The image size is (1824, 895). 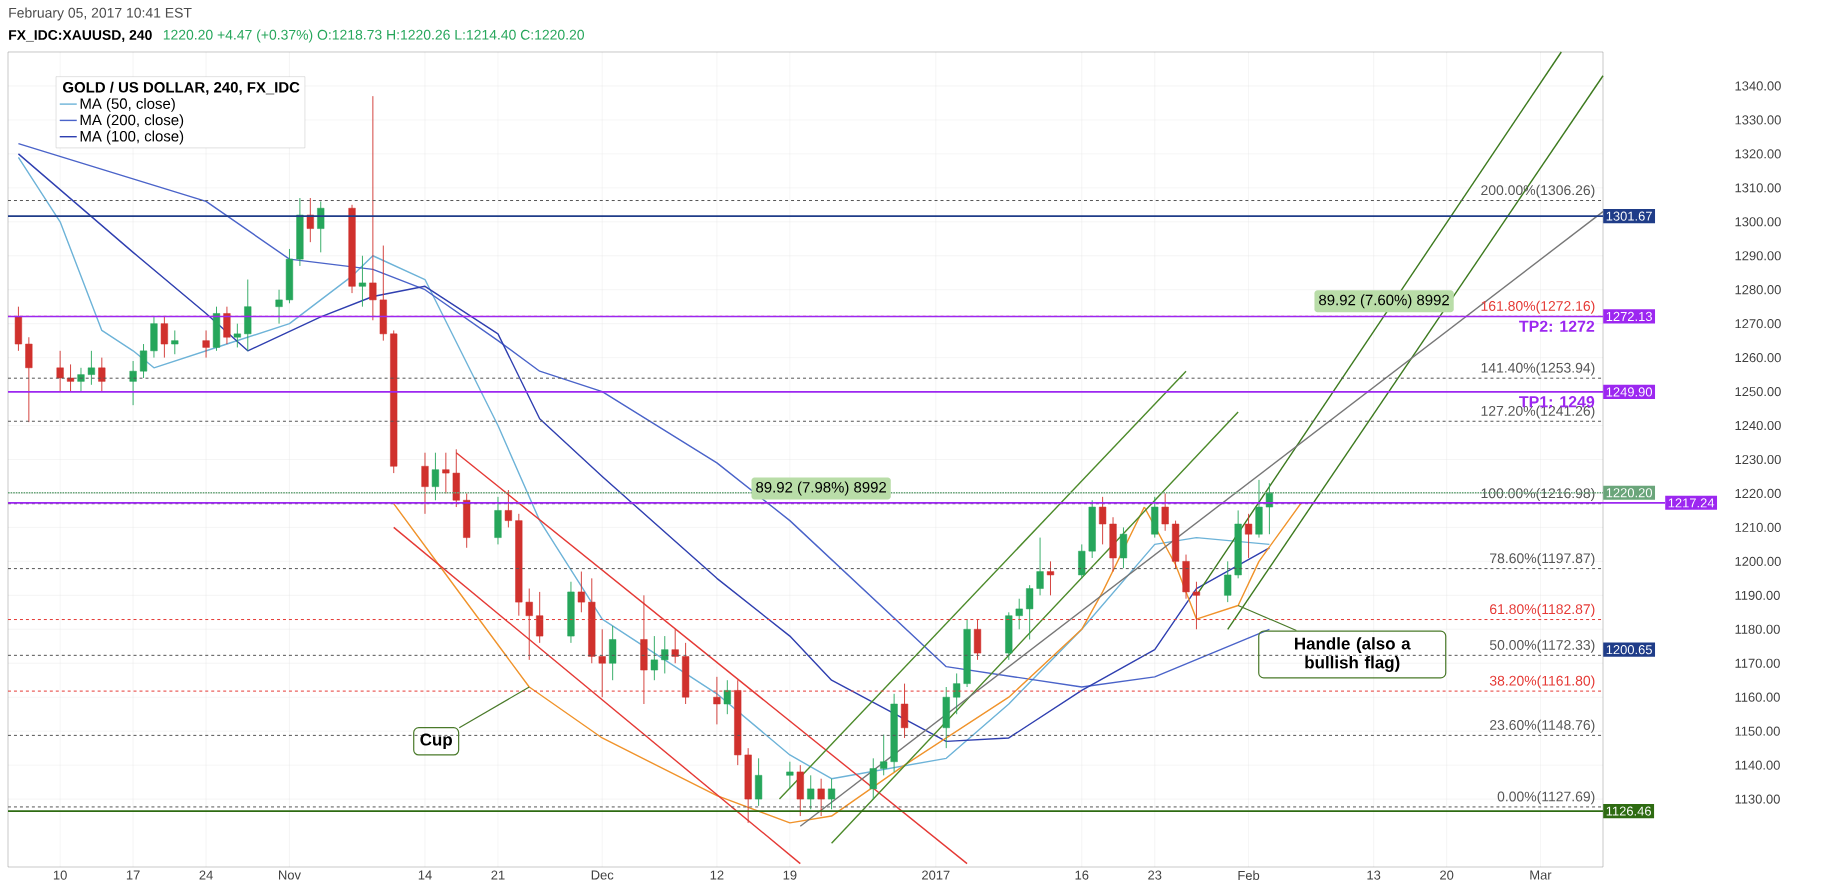 I want to click on chart-subtitle: 1220.20 +4.47 (+0.37%) O:1218.73 H:1220.26 L:1214.40 C:1220.20, so click(x=374, y=36).